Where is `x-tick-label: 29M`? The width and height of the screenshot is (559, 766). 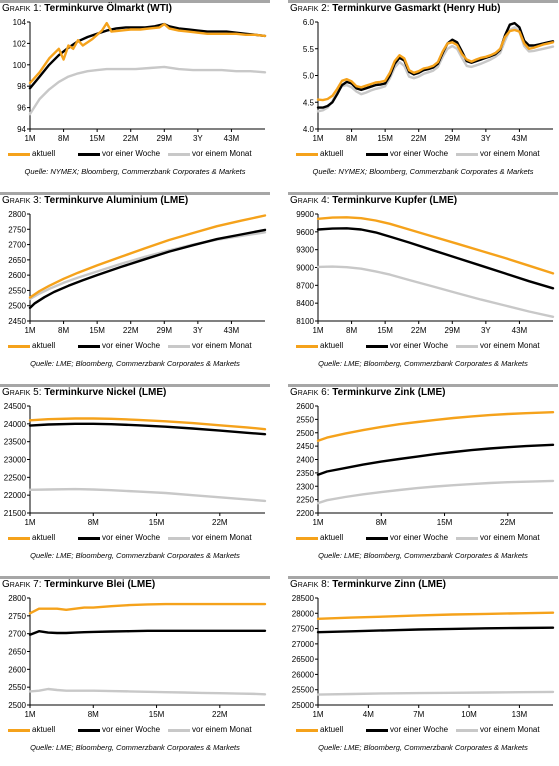
x-tick-label: 29M is located at coordinates (453, 138).